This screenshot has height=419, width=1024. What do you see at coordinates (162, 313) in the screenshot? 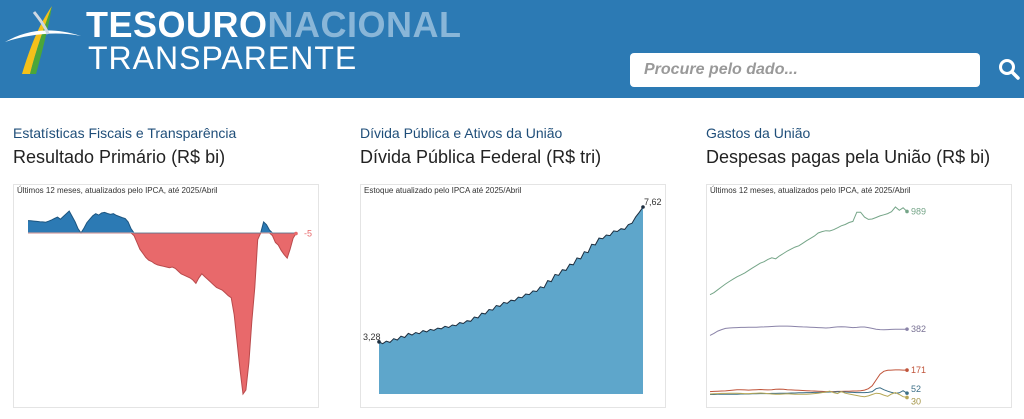
I see `negative-area` at bounding box center [162, 313].